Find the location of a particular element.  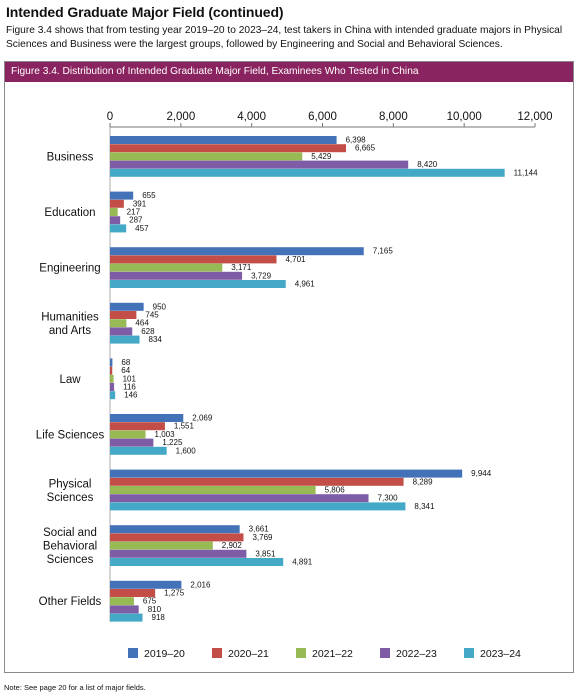

data-label: 101 is located at coordinates (130, 378).